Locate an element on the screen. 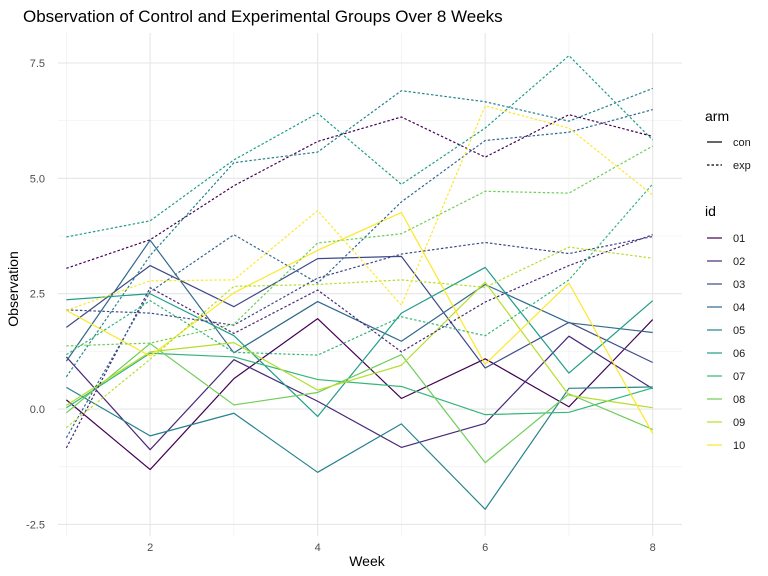  y-tick-label: -2.5 is located at coordinates (35, 525).